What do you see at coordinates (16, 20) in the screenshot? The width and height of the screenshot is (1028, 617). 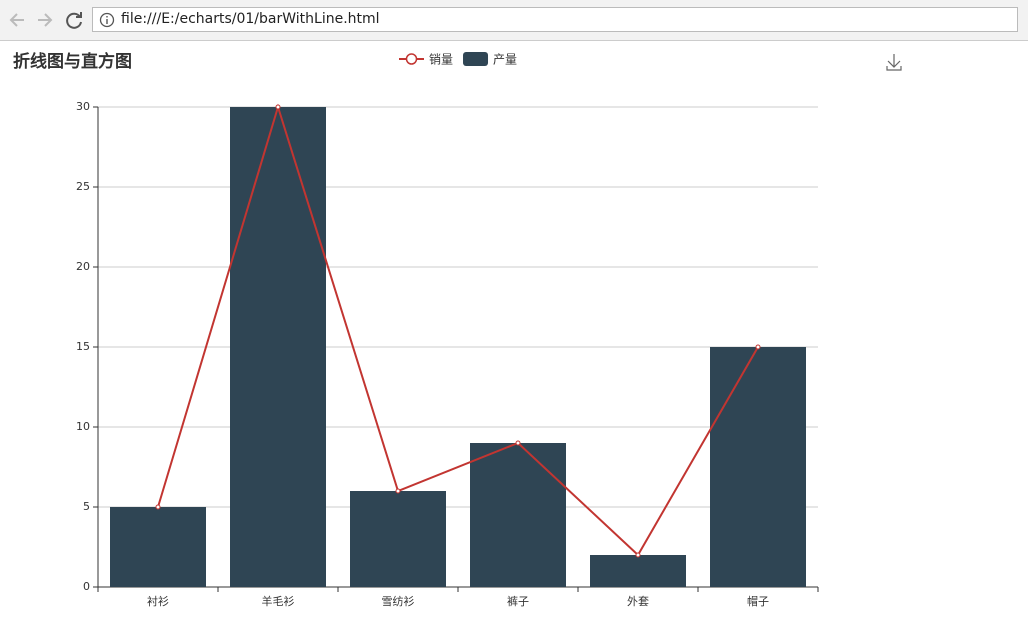 I see `back-button` at bounding box center [16, 20].